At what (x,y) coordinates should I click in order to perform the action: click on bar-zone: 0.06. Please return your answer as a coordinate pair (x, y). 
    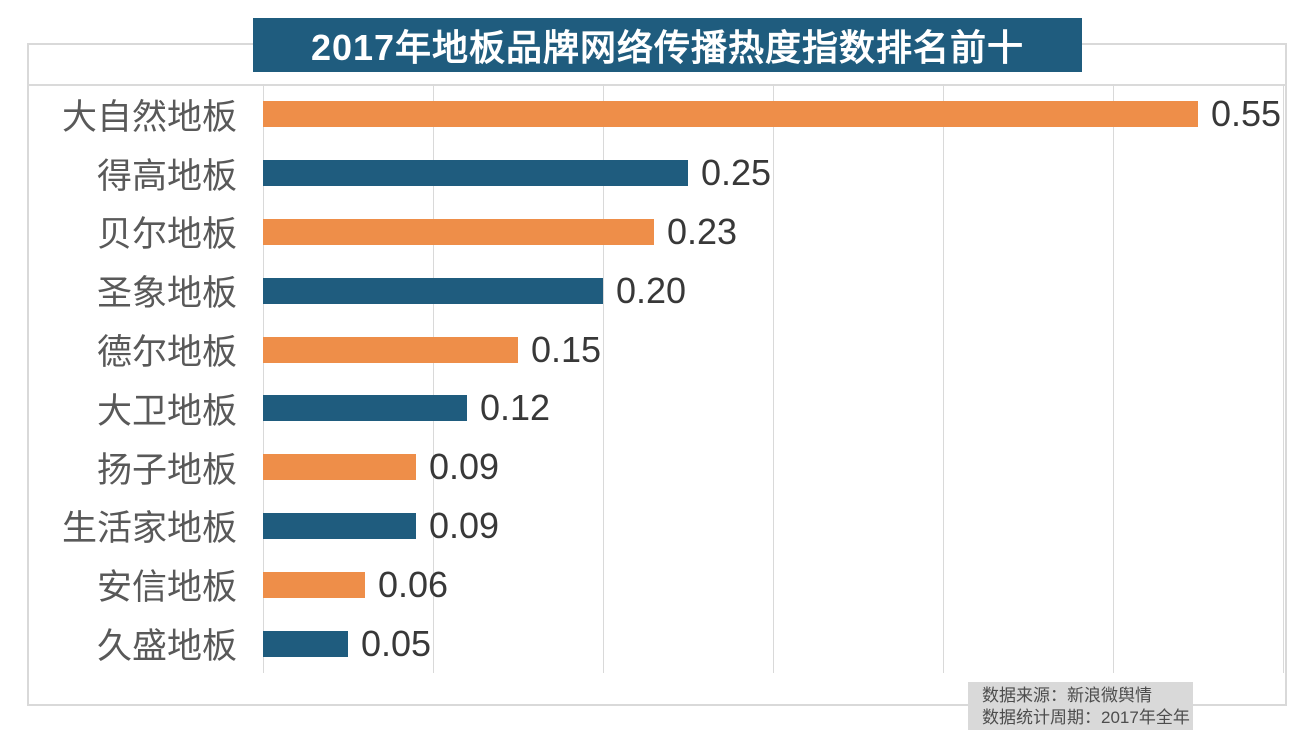
    Looking at the image, I should click on (773, 584).